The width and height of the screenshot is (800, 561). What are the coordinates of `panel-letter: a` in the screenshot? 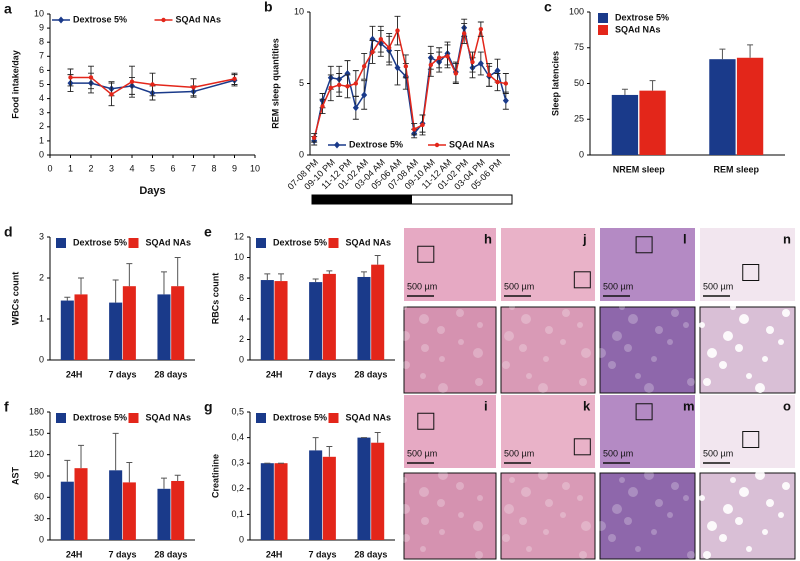 It's located at (8, 9).